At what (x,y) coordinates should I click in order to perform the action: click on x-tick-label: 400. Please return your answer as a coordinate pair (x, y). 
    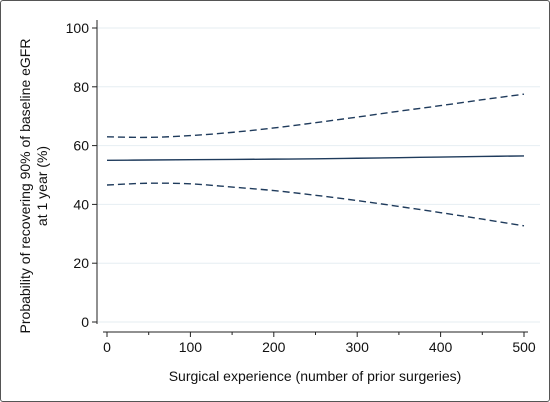
    Looking at the image, I should click on (441, 347).